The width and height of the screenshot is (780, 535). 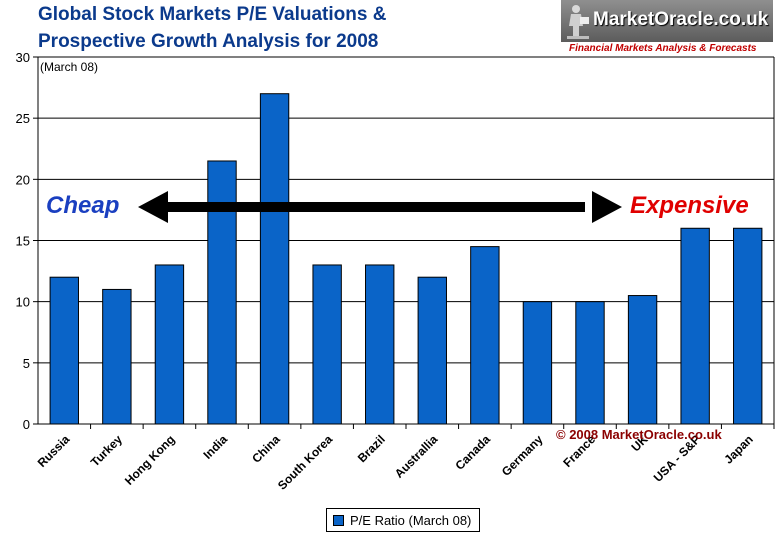 I want to click on logo-tagline: Financial Markets Analysis & Forecasts, so click(x=663, y=48).